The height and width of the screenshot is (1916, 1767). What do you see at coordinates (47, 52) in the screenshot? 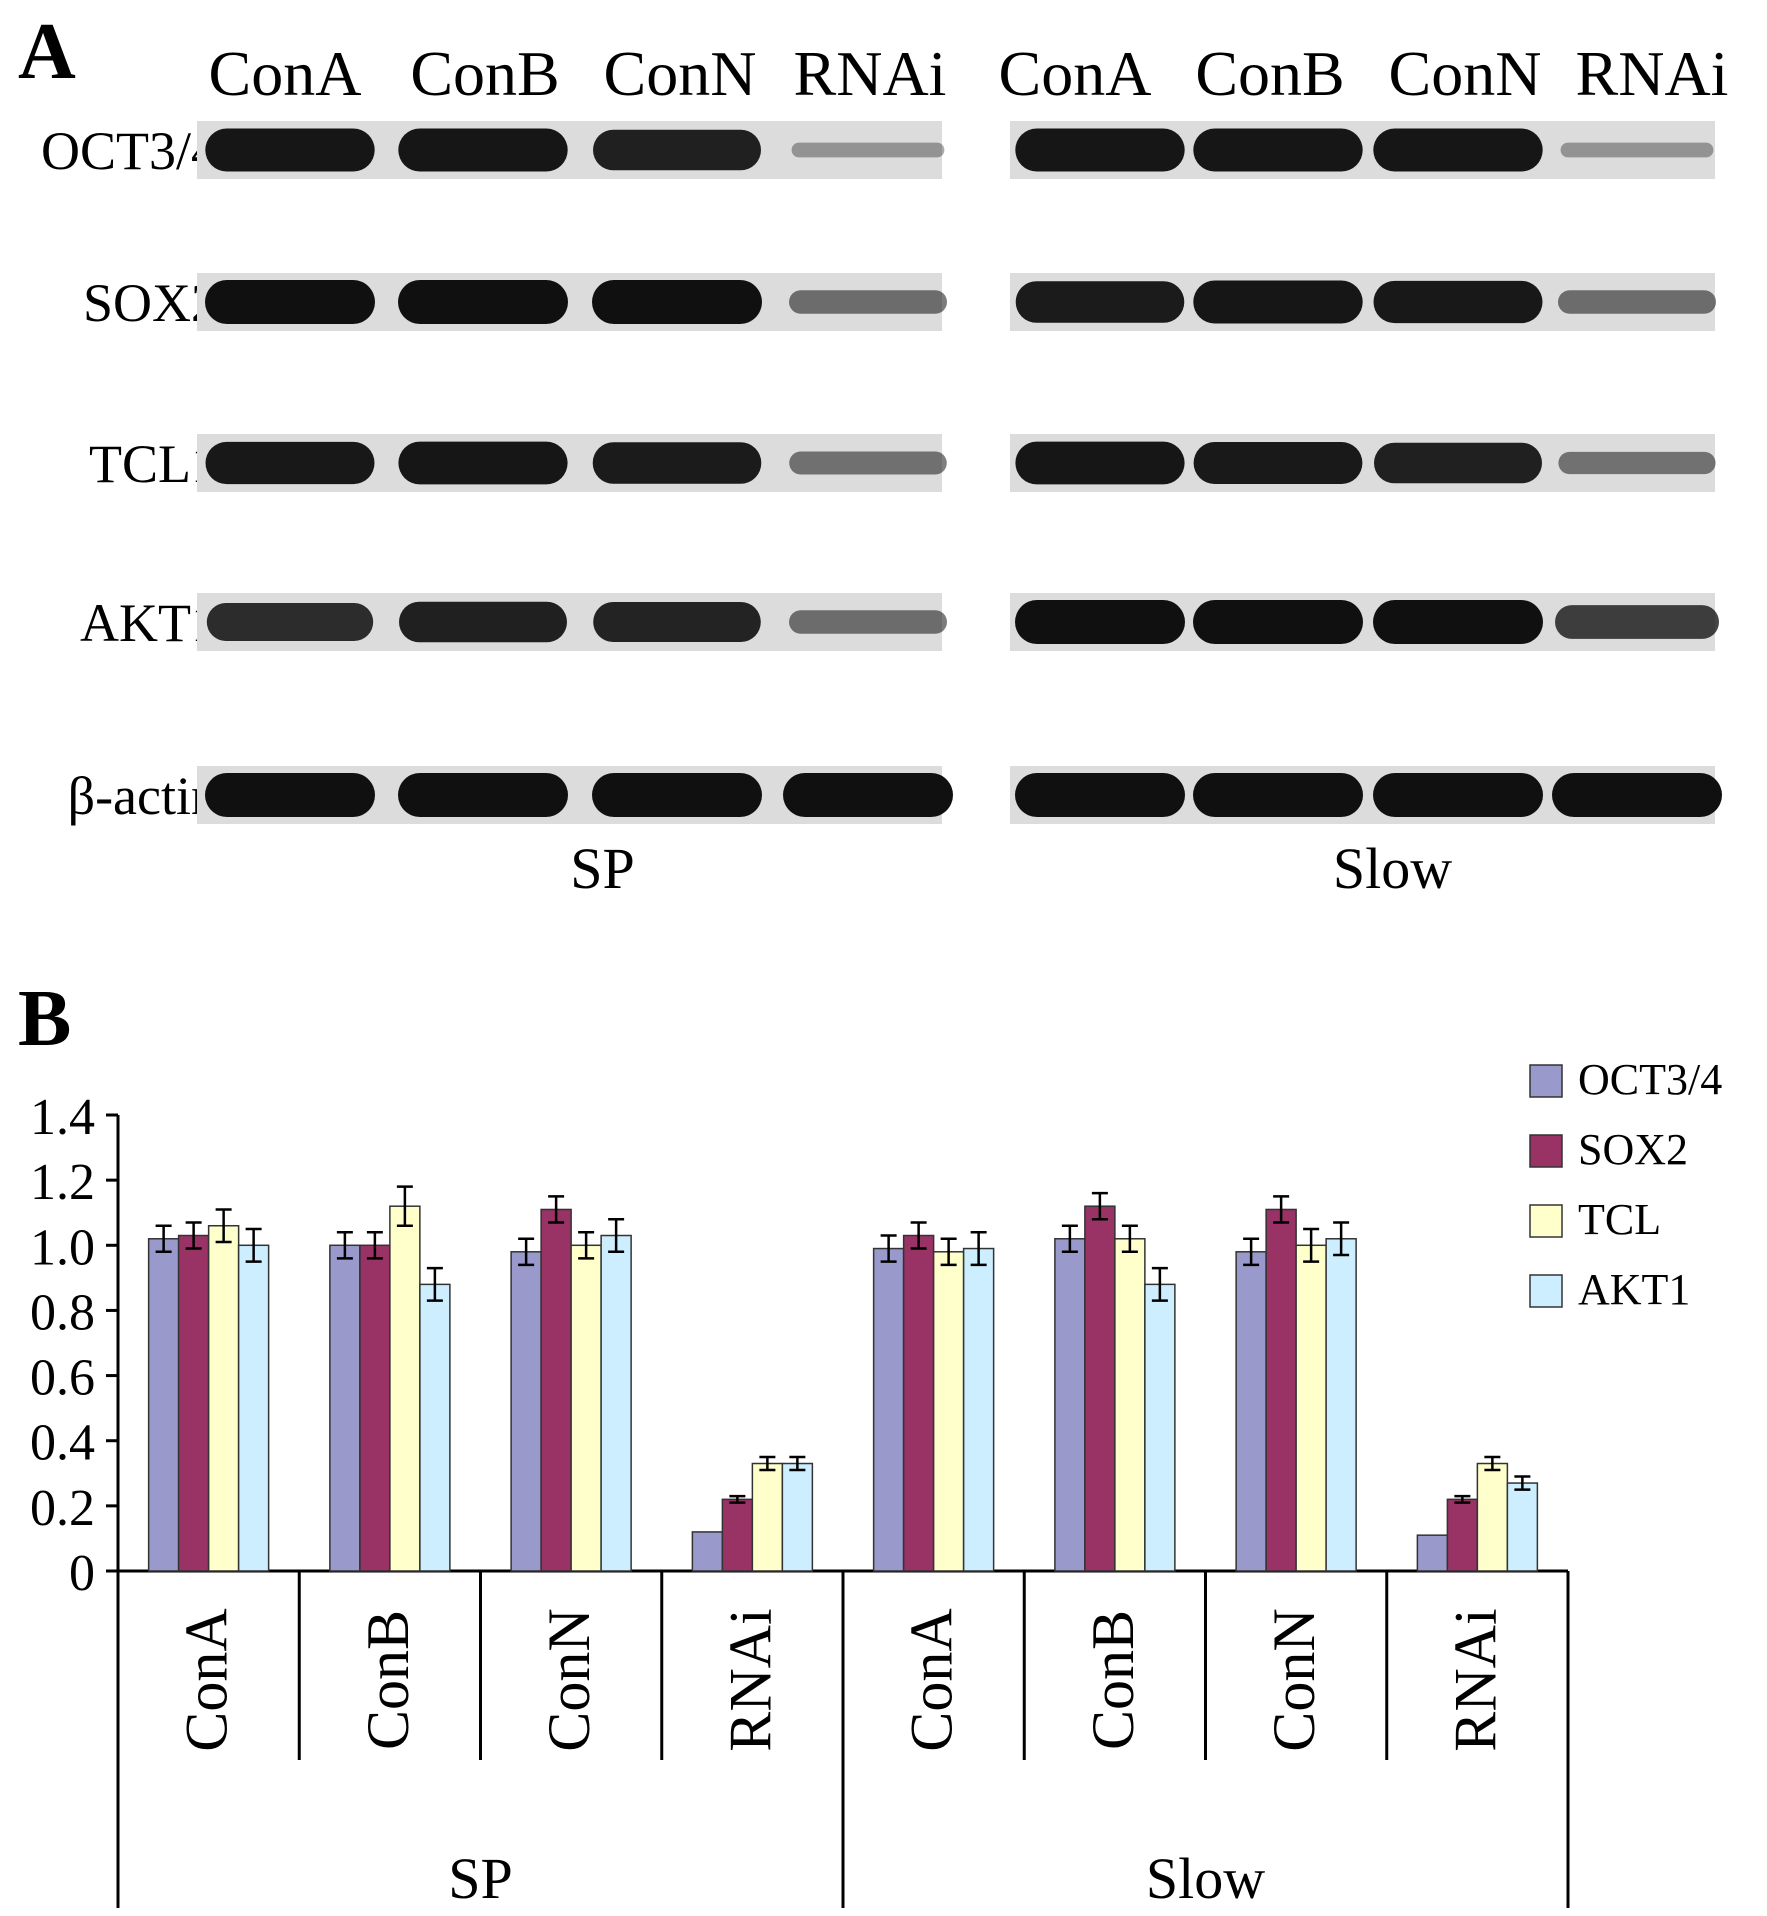
I see `panel-a-label: A` at bounding box center [47, 52].